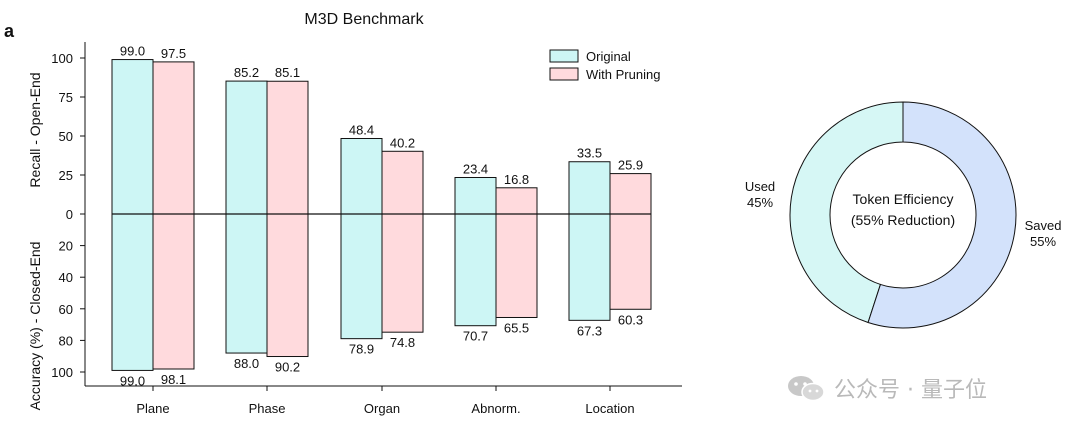 The width and height of the screenshot is (1080, 434). What do you see at coordinates (623, 74) in the screenshot?
I see `legend-label-pruning: With Pruning` at bounding box center [623, 74].